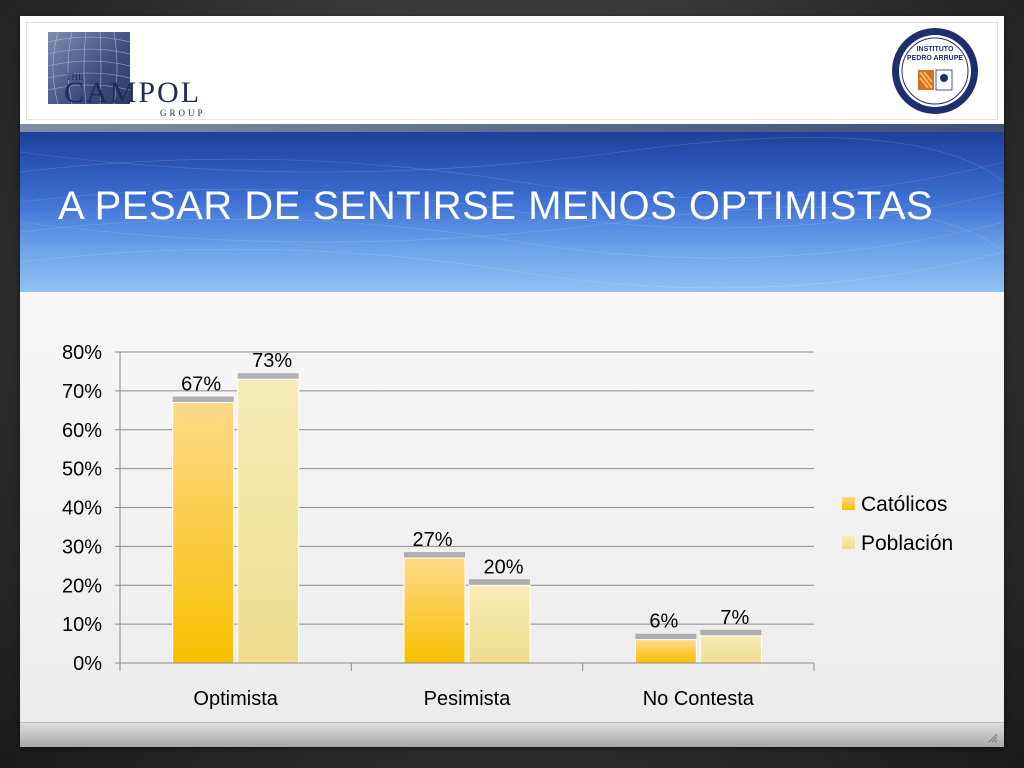 This screenshot has height=768, width=1024. Describe the element at coordinates (468, 699) in the screenshot. I see `x-category-label: Pesimista` at that location.